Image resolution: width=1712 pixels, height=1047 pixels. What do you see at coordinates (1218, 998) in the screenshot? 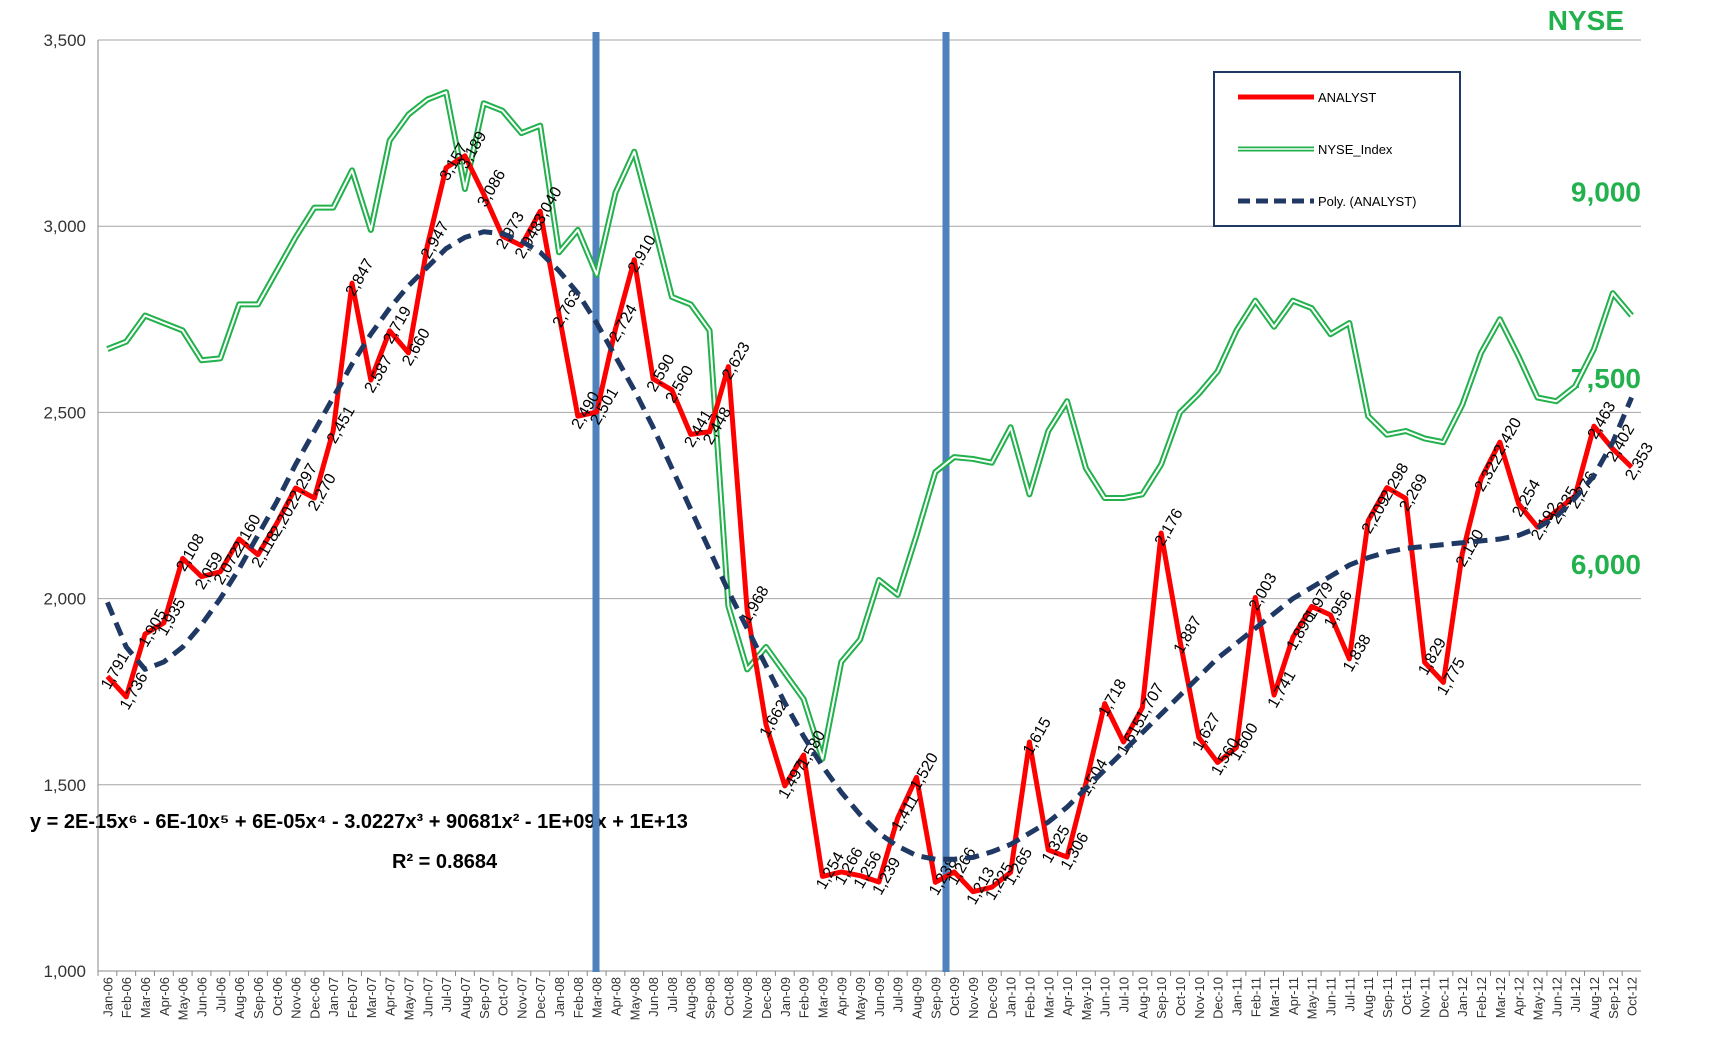
I see `x-tick-label: Dec-10` at bounding box center [1218, 998].